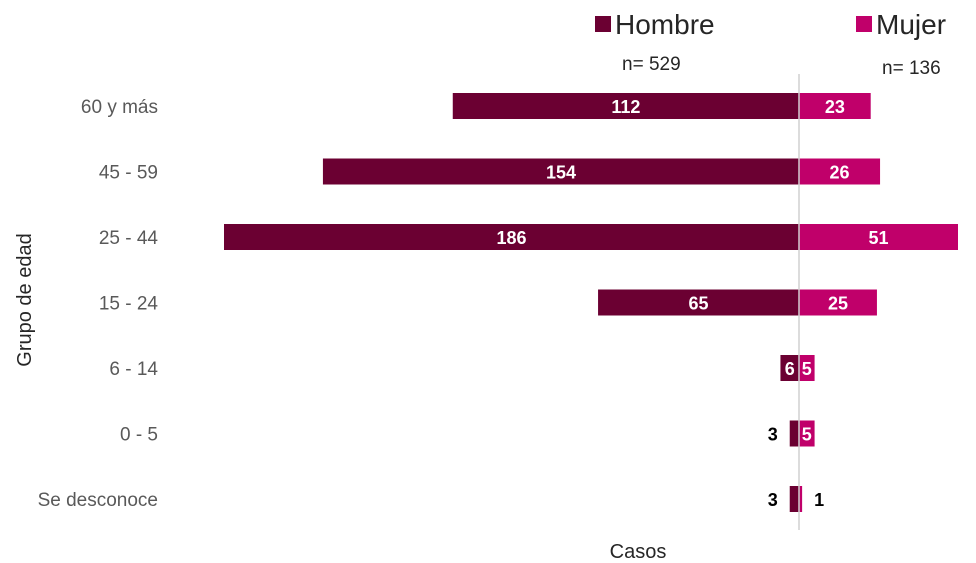 This screenshot has width=976, height=563. I want to click on data-label-hombre-6-14: 6, so click(790, 369).